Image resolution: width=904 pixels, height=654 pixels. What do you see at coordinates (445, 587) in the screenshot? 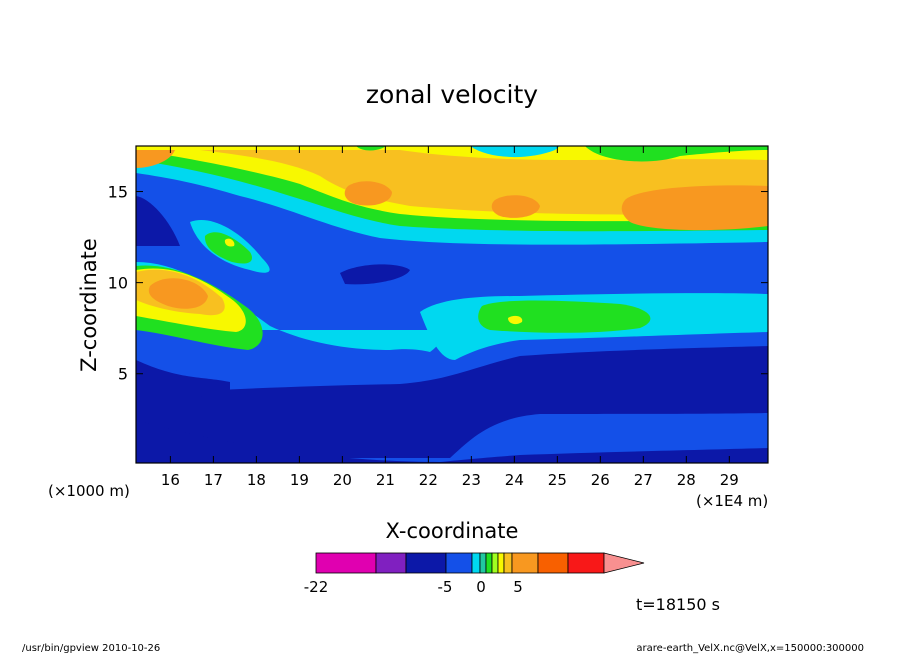
I see `colorbar-label: -5` at bounding box center [445, 587].